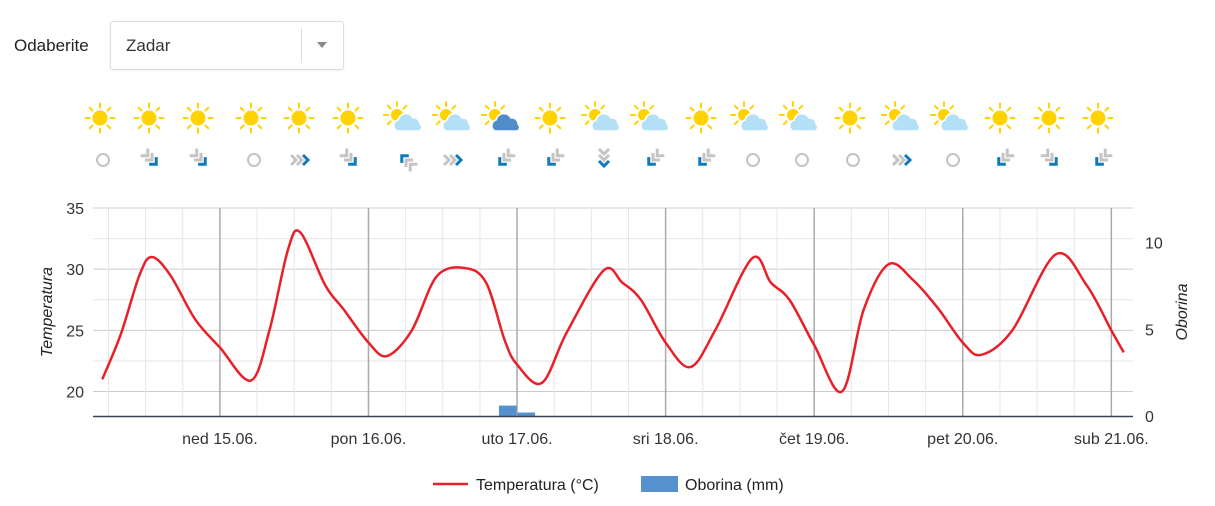  I want to click on legend-item-precipitation: Oborina (mm), so click(712, 485).